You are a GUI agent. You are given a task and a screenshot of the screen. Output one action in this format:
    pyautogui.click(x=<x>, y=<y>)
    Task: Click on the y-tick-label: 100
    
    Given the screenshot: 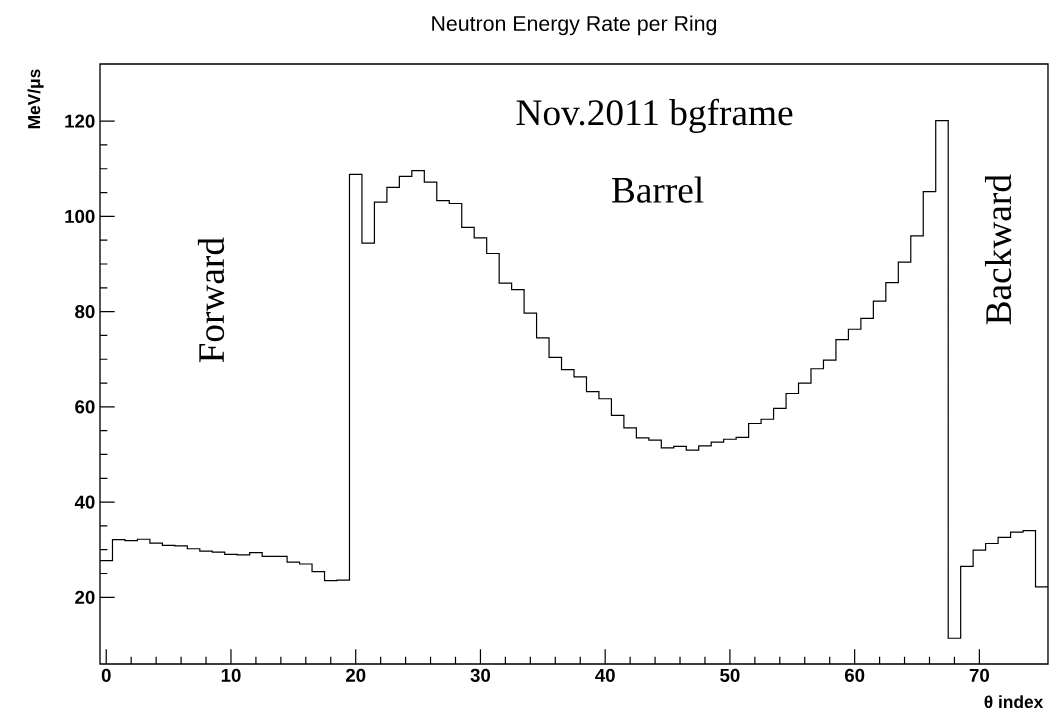 What is the action you would take?
    pyautogui.click(x=80, y=216)
    